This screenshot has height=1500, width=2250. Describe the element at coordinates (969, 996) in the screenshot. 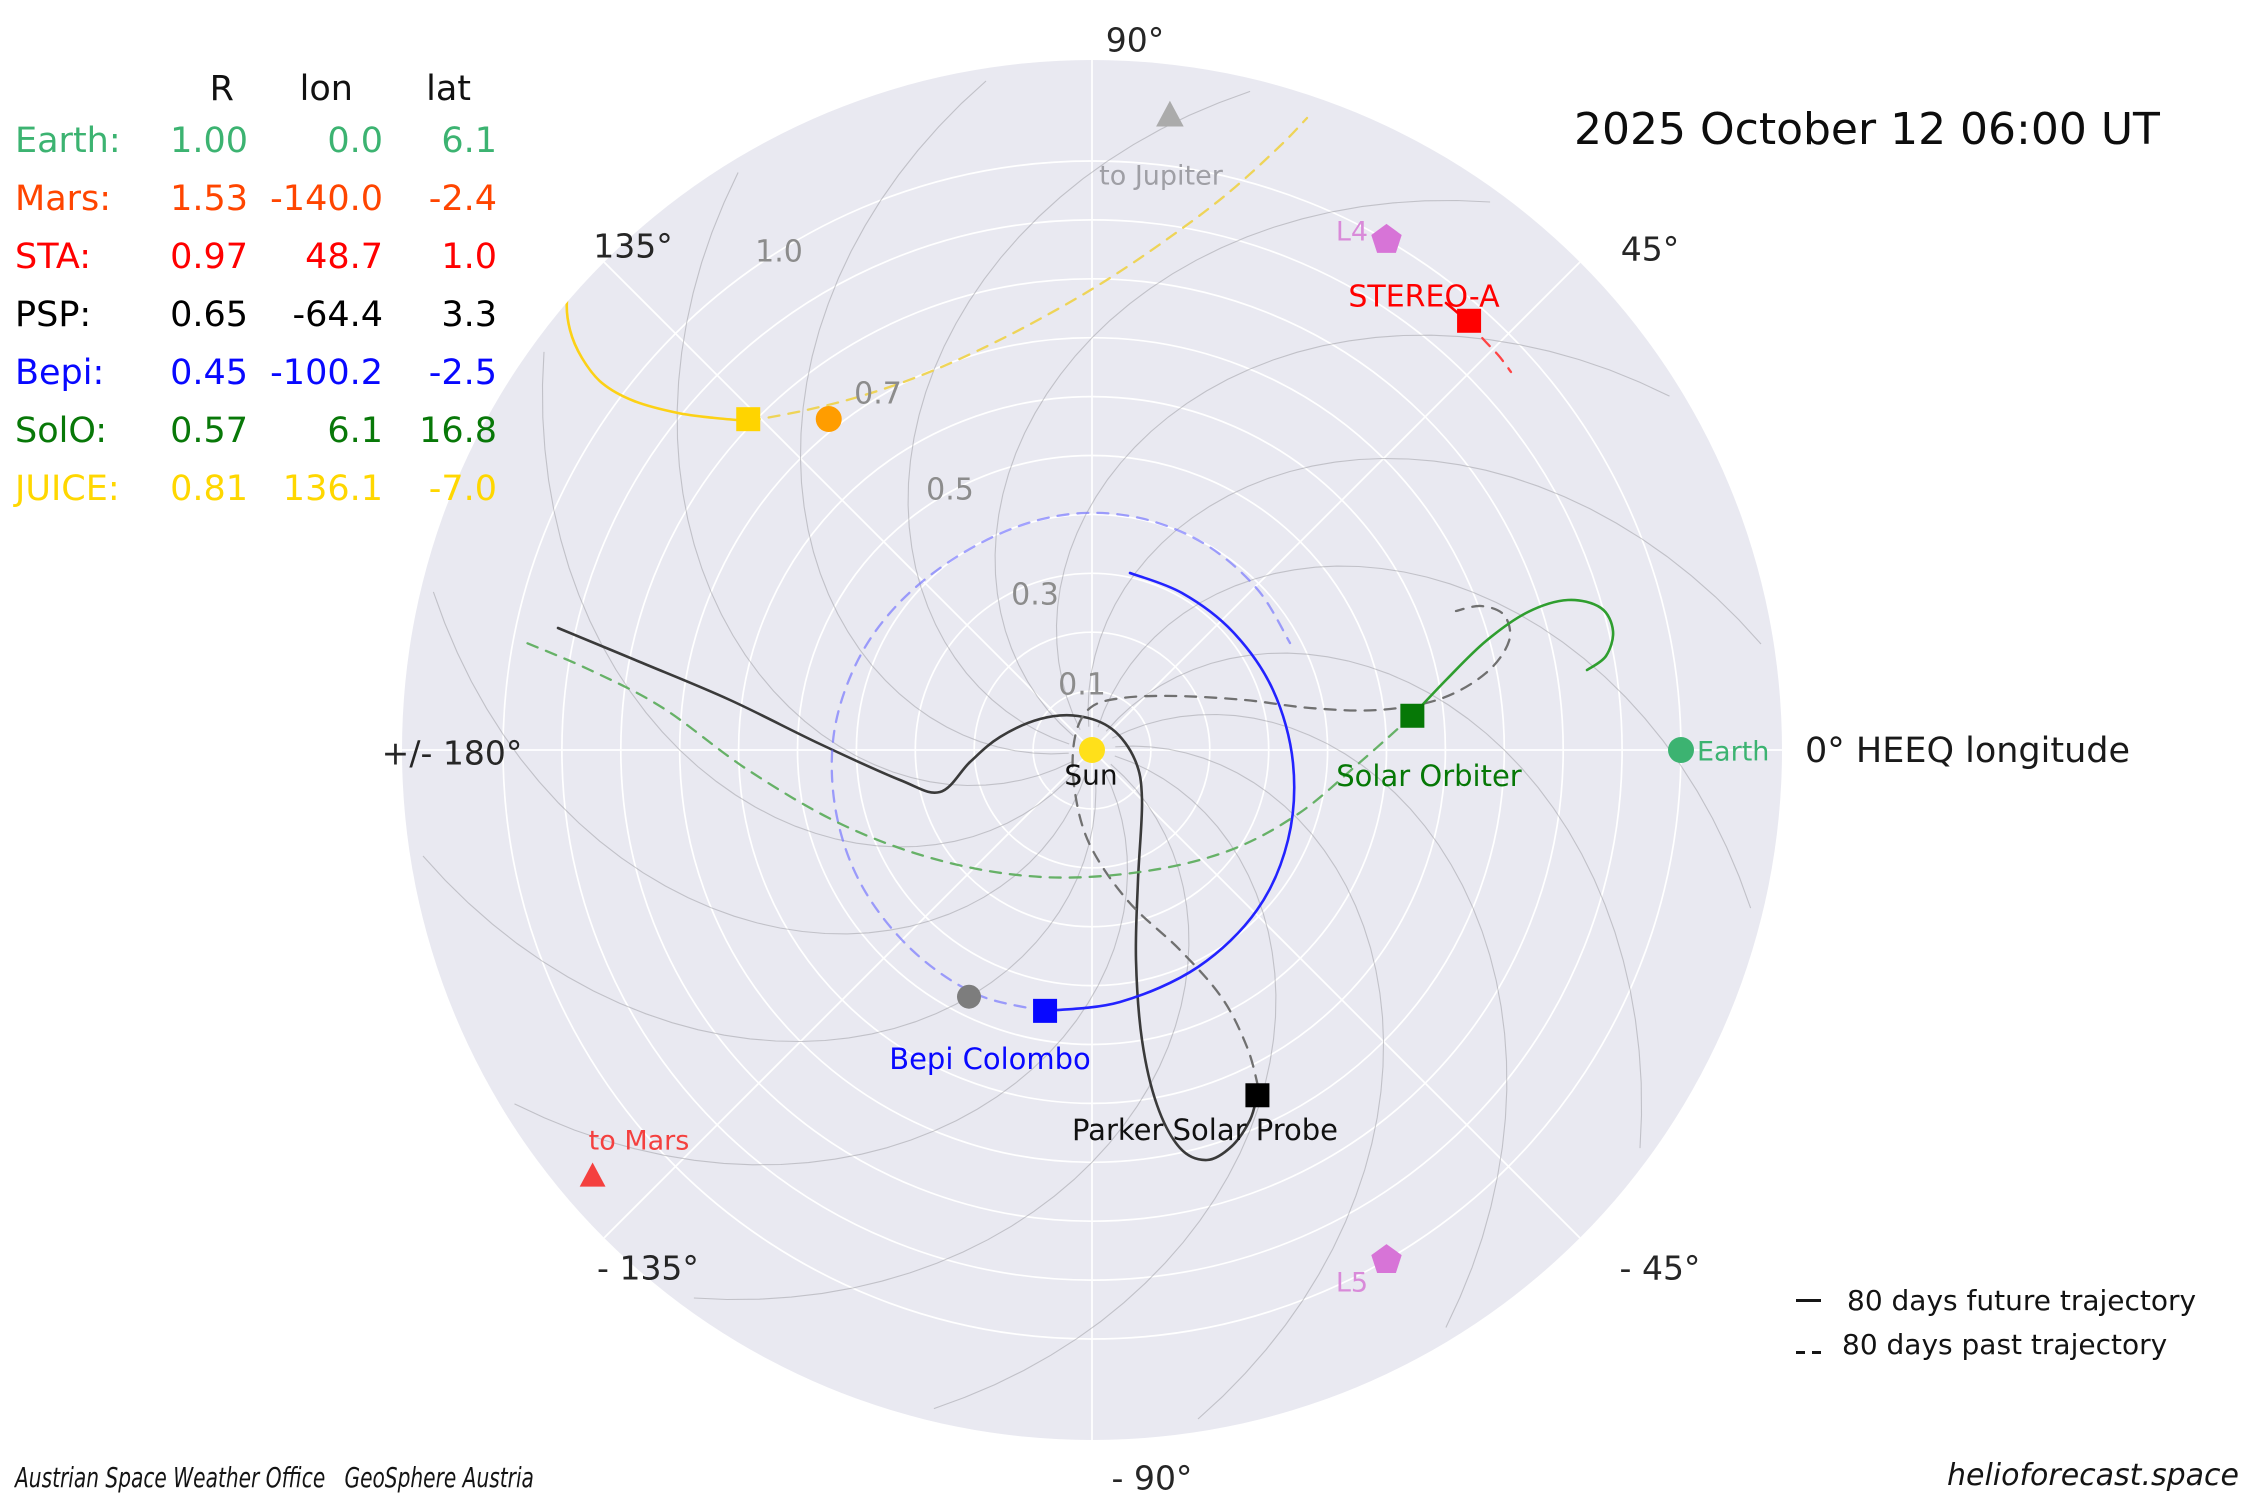

I see `mercury-marker` at that location.